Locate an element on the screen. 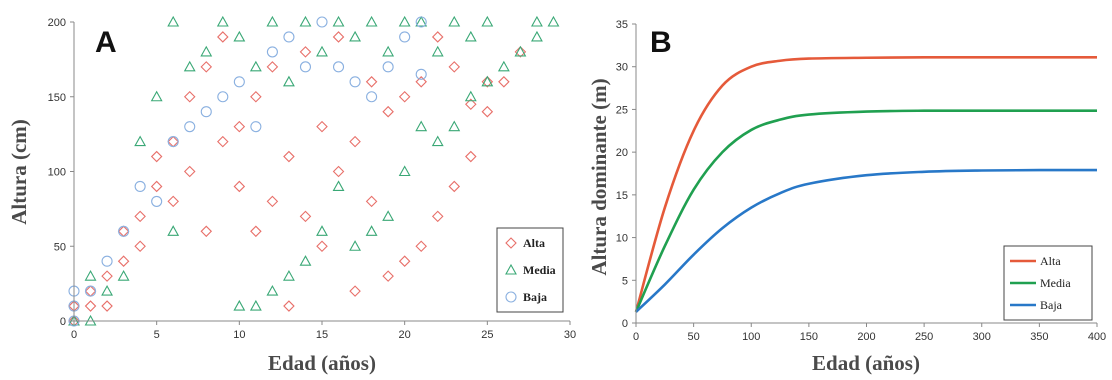 This screenshot has width=1112, height=380. chart-a-legend: Alta Media Baja is located at coordinates (530, 270).